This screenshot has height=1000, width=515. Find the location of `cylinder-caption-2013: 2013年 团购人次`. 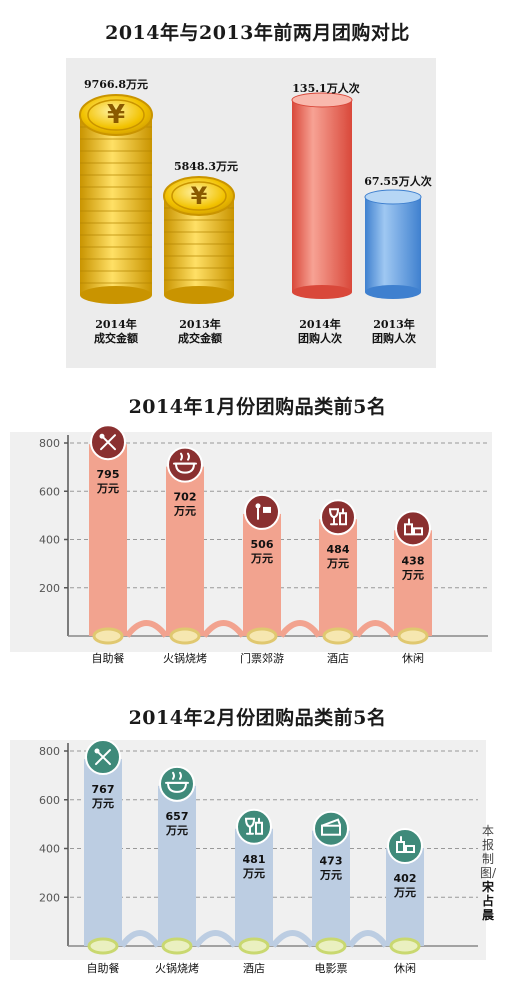

cylinder-caption-2013: 2013年 团购人次 is located at coordinates (394, 331).